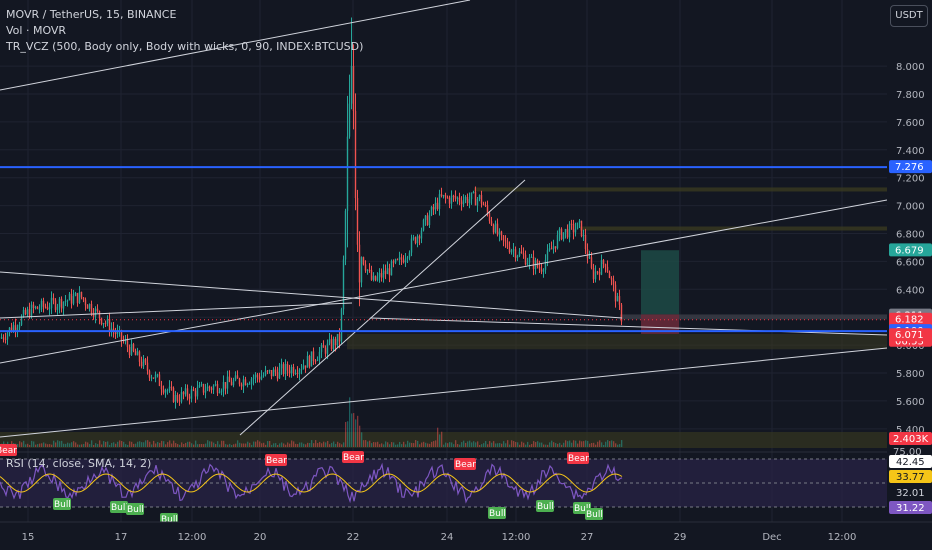 This screenshot has width=932, height=550. Describe the element at coordinates (909, 16) in the screenshot. I see `currency-button: USDT` at that location.